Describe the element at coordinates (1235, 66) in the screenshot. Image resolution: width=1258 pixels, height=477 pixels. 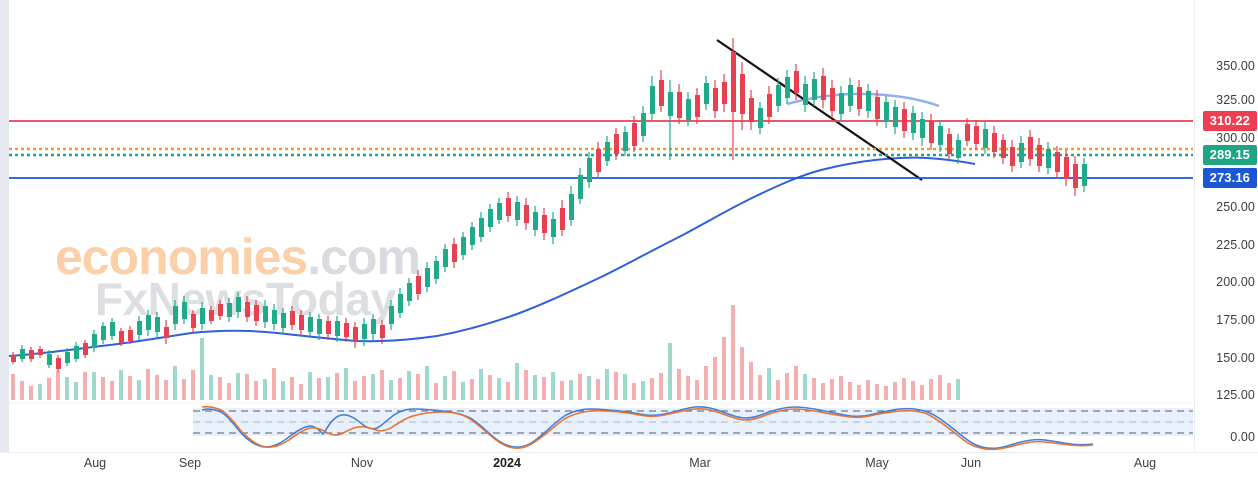
I see `price-tick-350: 350.00` at that location.